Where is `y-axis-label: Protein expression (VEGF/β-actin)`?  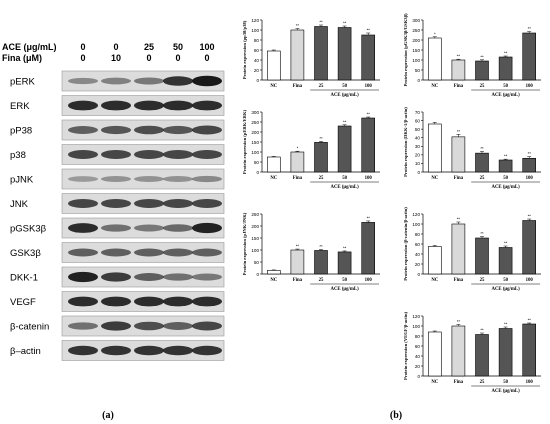 y-axis-label: Protein expression (VEGF/β-actin) is located at coordinates (405, 345).